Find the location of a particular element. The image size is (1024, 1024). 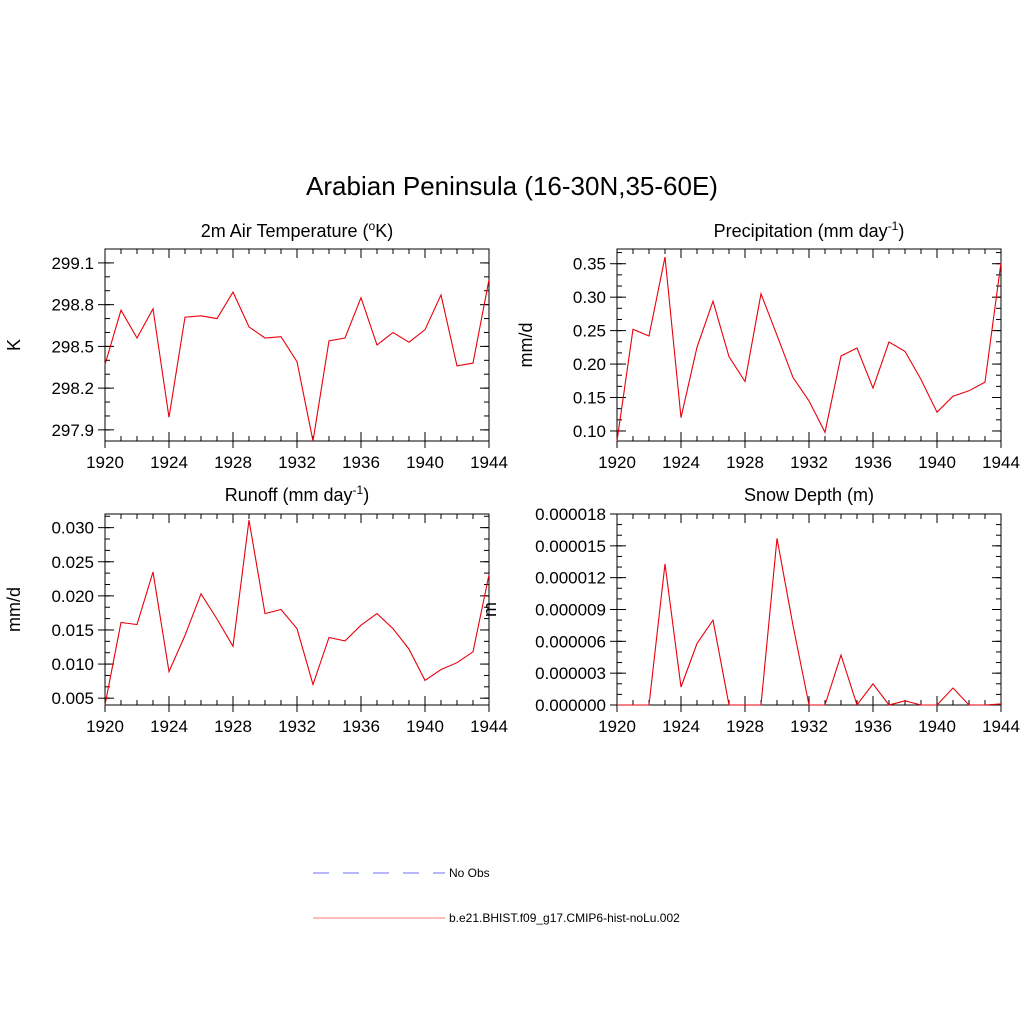

y-tick-label: 0.30 is located at coordinates (589, 297).